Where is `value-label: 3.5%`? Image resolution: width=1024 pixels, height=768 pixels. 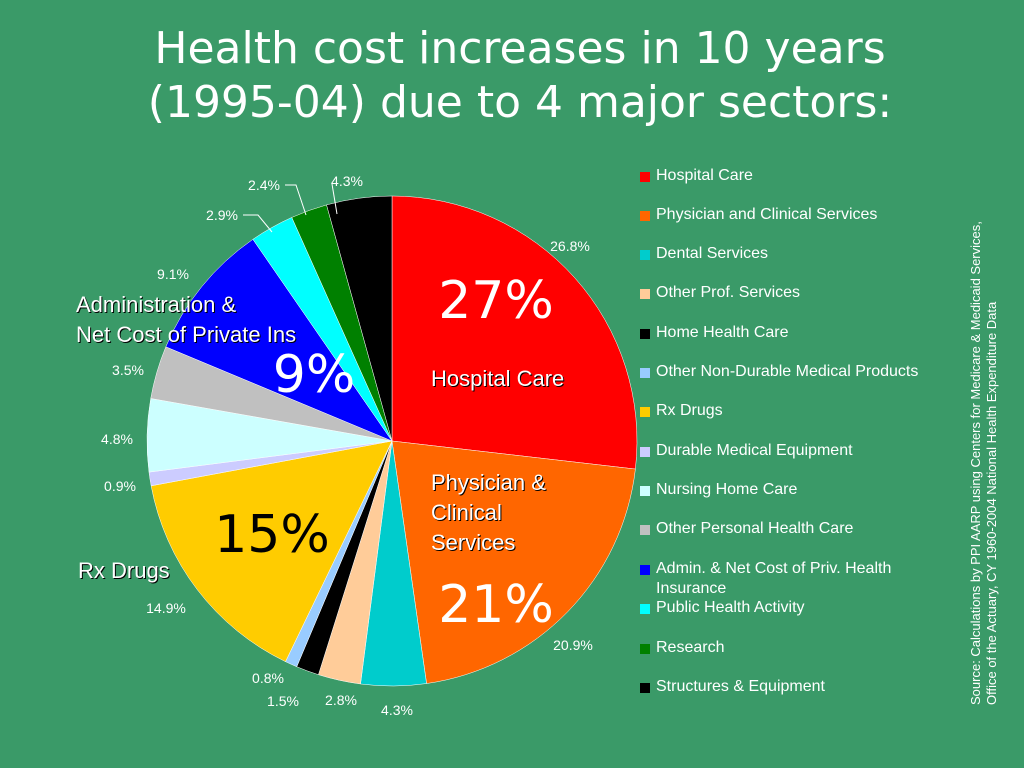 value-label: 3.5% is located at coordinates (128, 370).